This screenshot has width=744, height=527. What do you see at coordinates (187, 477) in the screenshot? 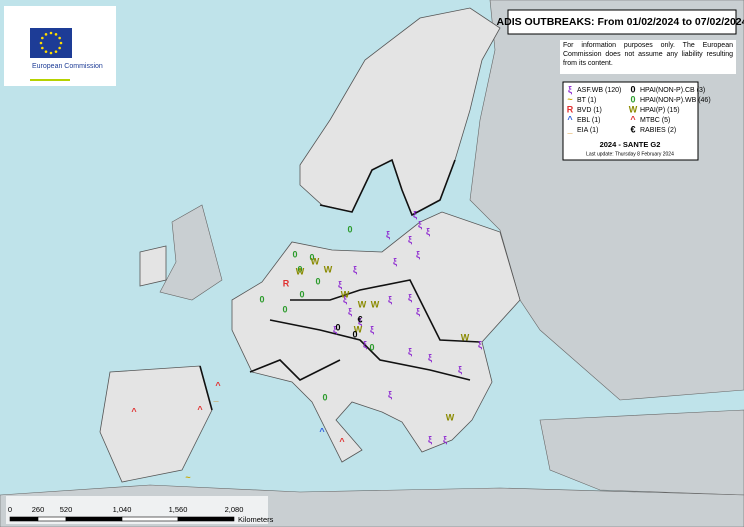
I see `outbreak-marker: ~` at bounding box center [187, 477].